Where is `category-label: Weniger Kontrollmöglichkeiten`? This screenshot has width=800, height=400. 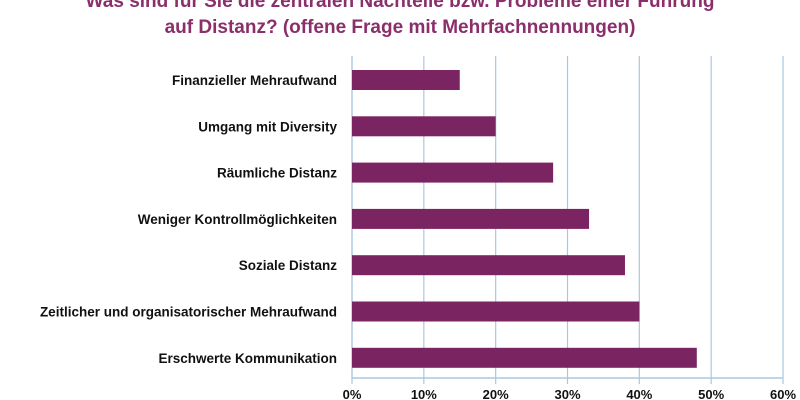
category-label: Weniger Kontrollmöglichkeiten is located at coordinates (237, 219).